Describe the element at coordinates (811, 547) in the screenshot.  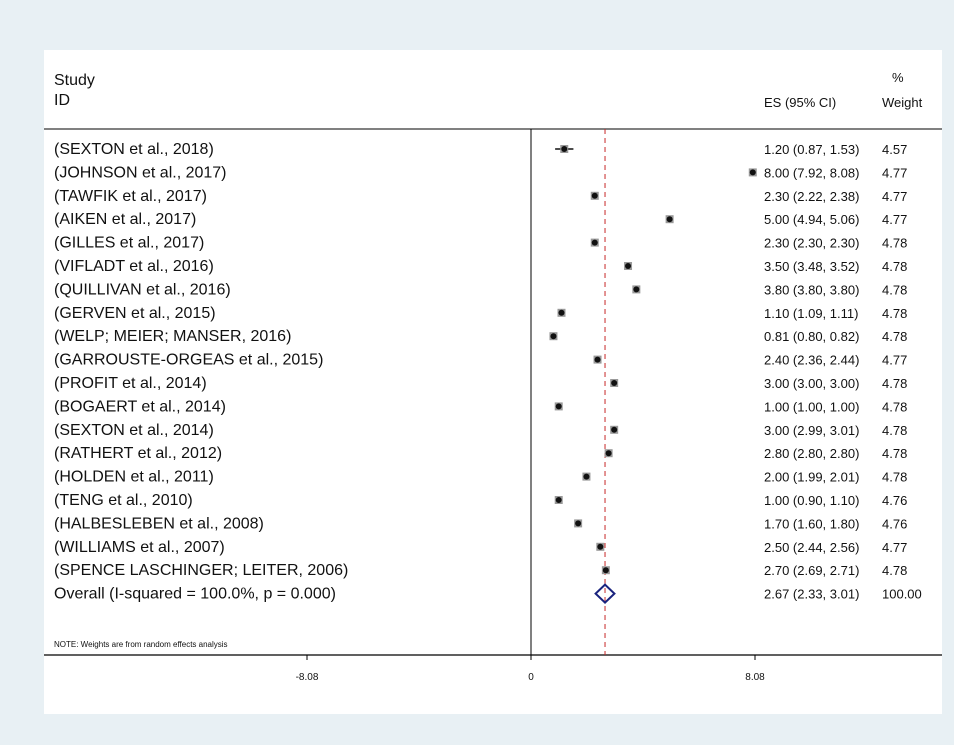
I see `study-es-ci: 2.50 (2.44, 2.56)` at that location.